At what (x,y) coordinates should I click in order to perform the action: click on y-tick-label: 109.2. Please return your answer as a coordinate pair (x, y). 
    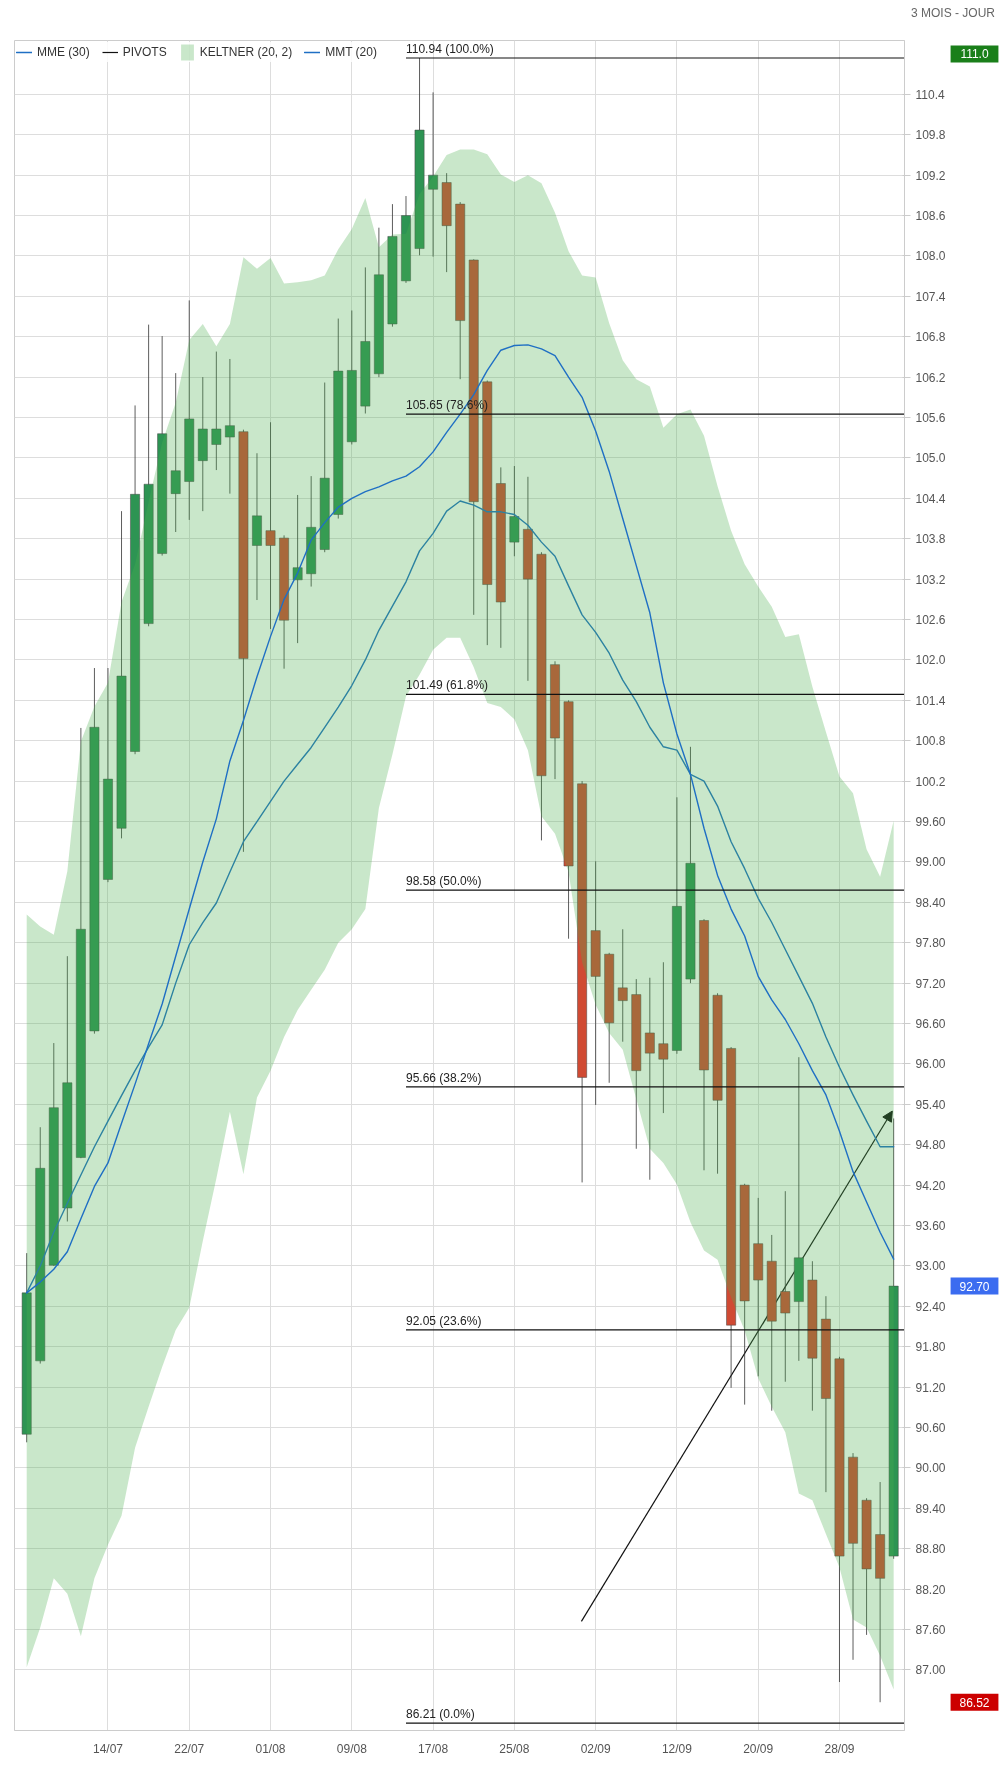
    Looking at the image, I should click on (930, 175).